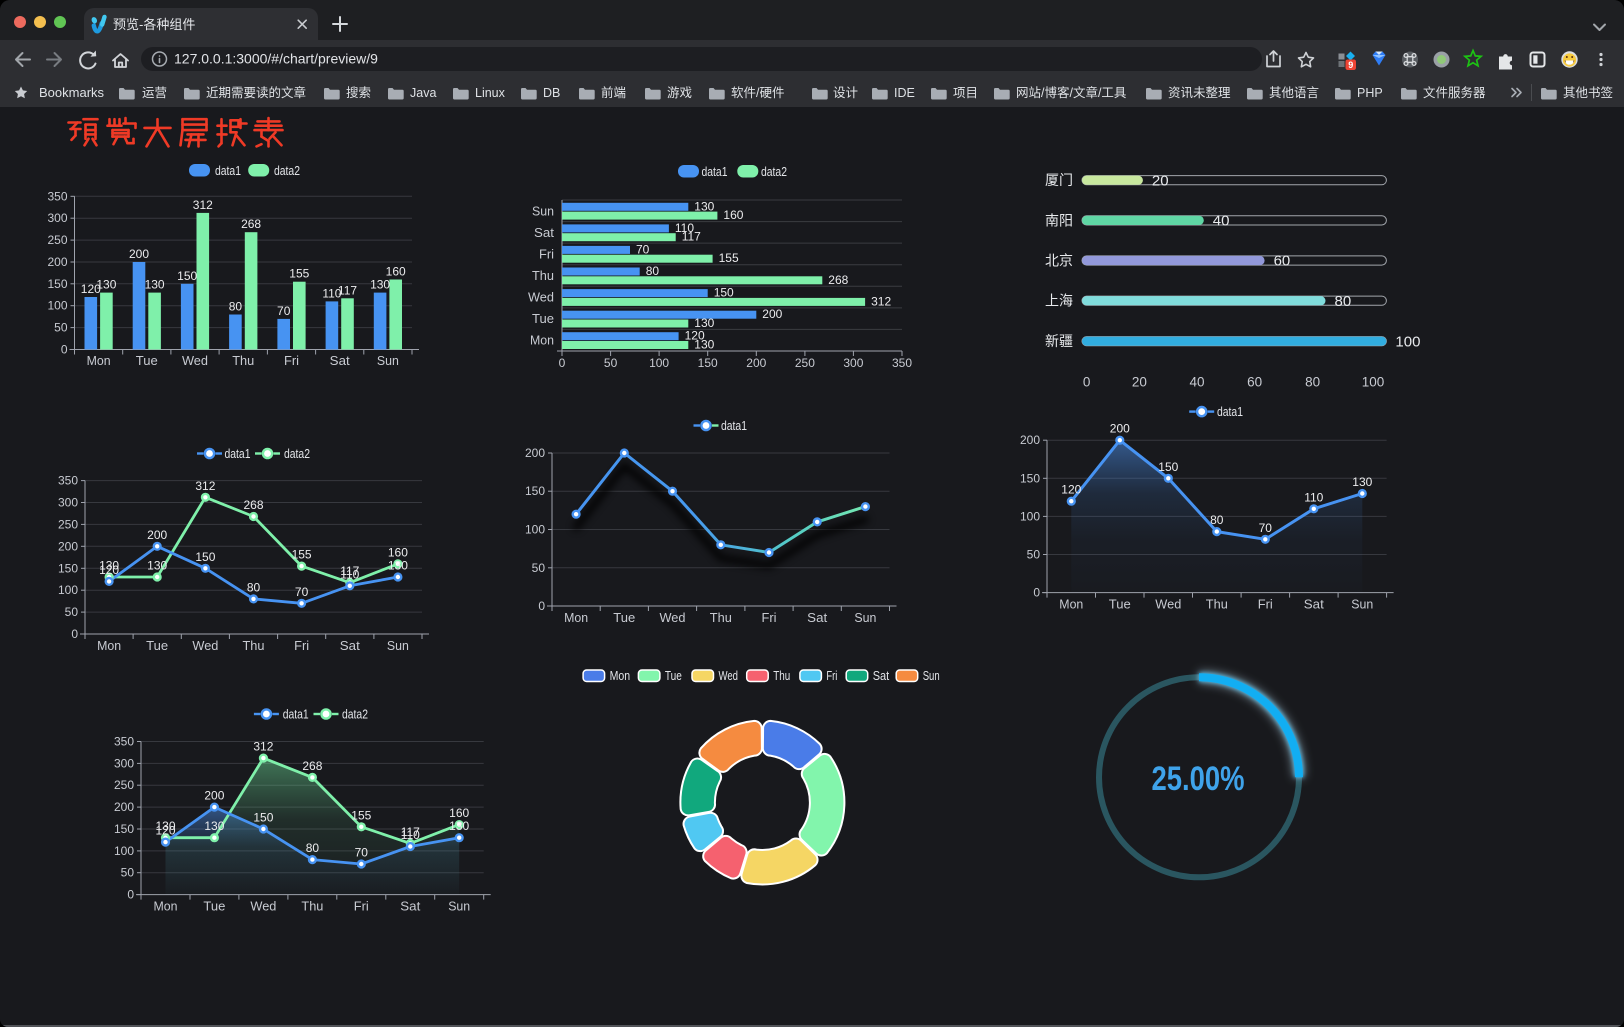  I want to click on svg-text: 厦门, so click(1059, 180).